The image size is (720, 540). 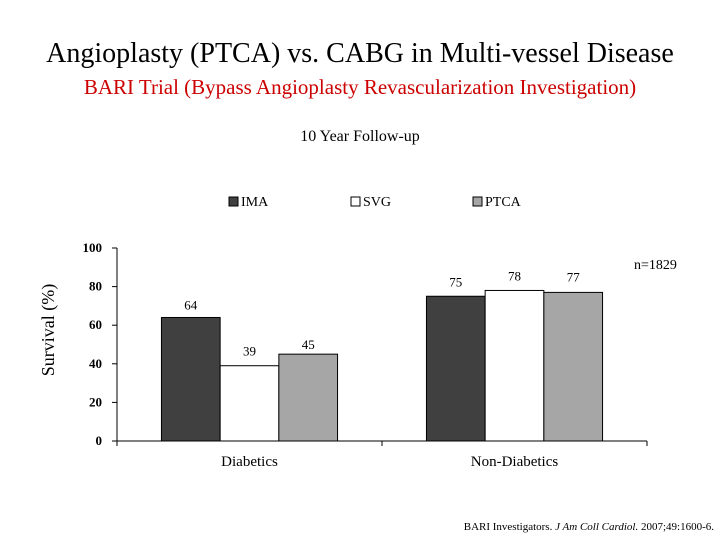 I want to click on data-label: 39, so click(x=249, y=351).